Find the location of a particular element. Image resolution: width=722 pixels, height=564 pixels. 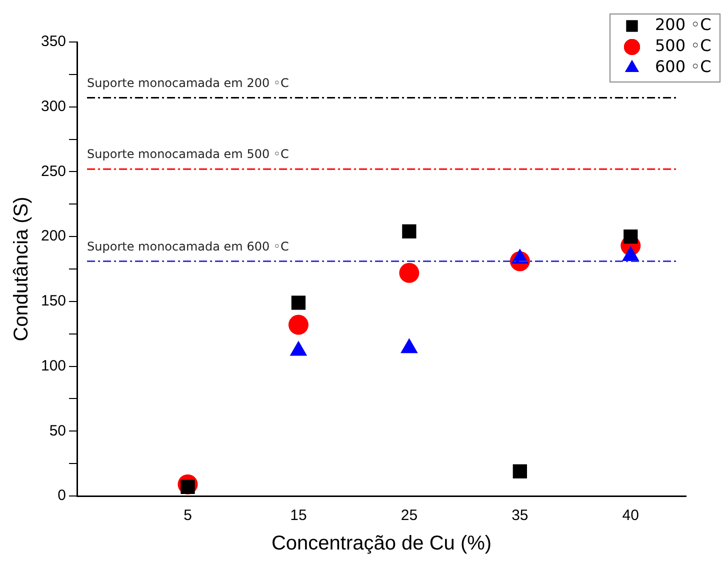

legend-label: 500 ◦C is located at coordinates (683, 46).